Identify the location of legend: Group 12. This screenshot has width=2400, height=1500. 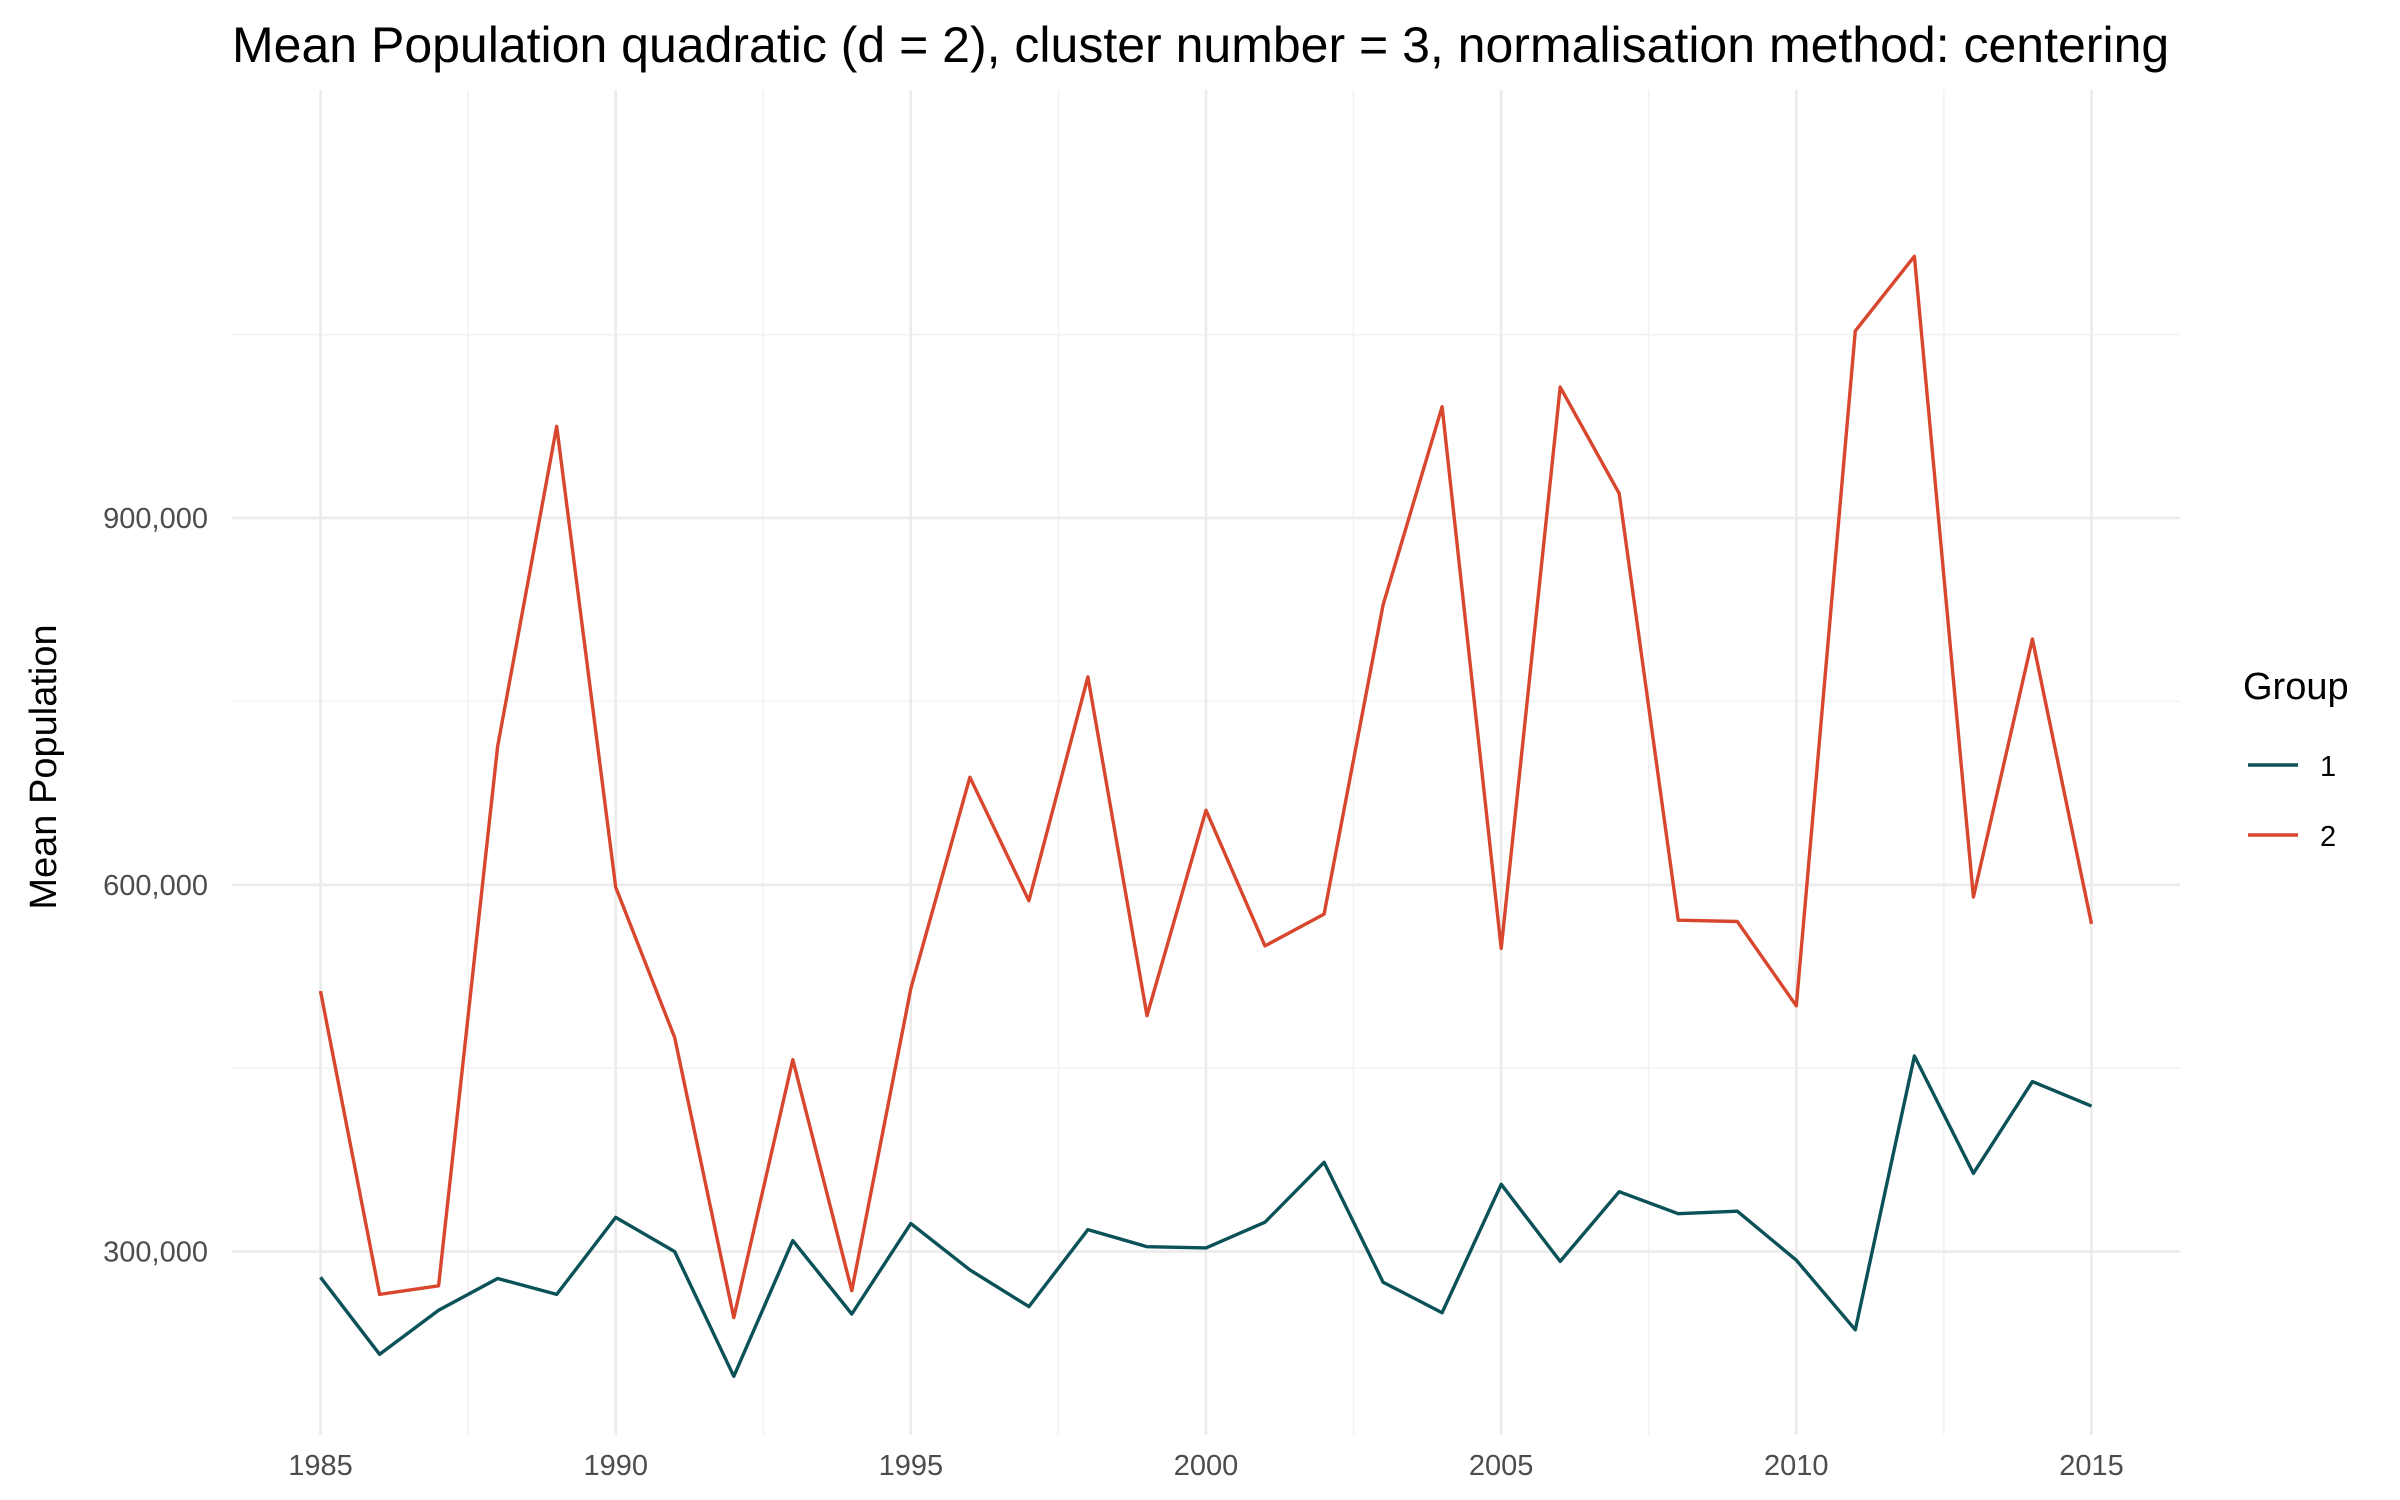
(2296, 759).